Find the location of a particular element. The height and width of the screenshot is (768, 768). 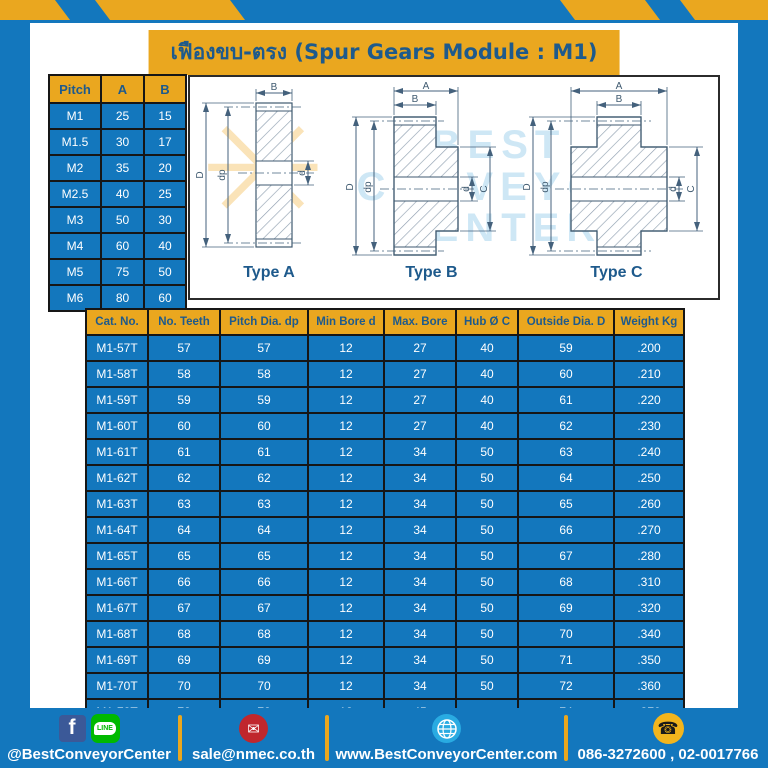

column-header: Outside Dia. D is located at coordinates (566, 322).